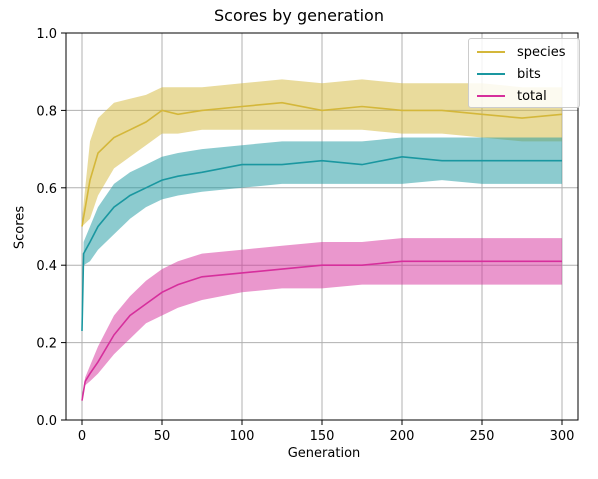 The height and width of the screenshot is (479, 598). I want to click on x-tick-label: 300, so click(562, 436).